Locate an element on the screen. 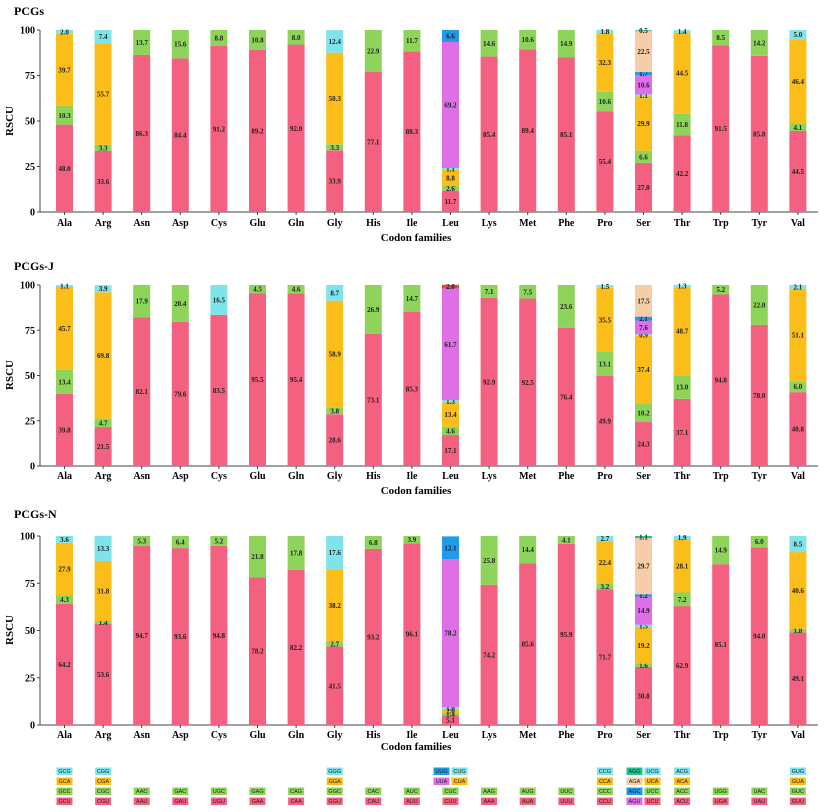 The image size is (829, 812). codon-label: AGU is located at coordinates (635, 802).